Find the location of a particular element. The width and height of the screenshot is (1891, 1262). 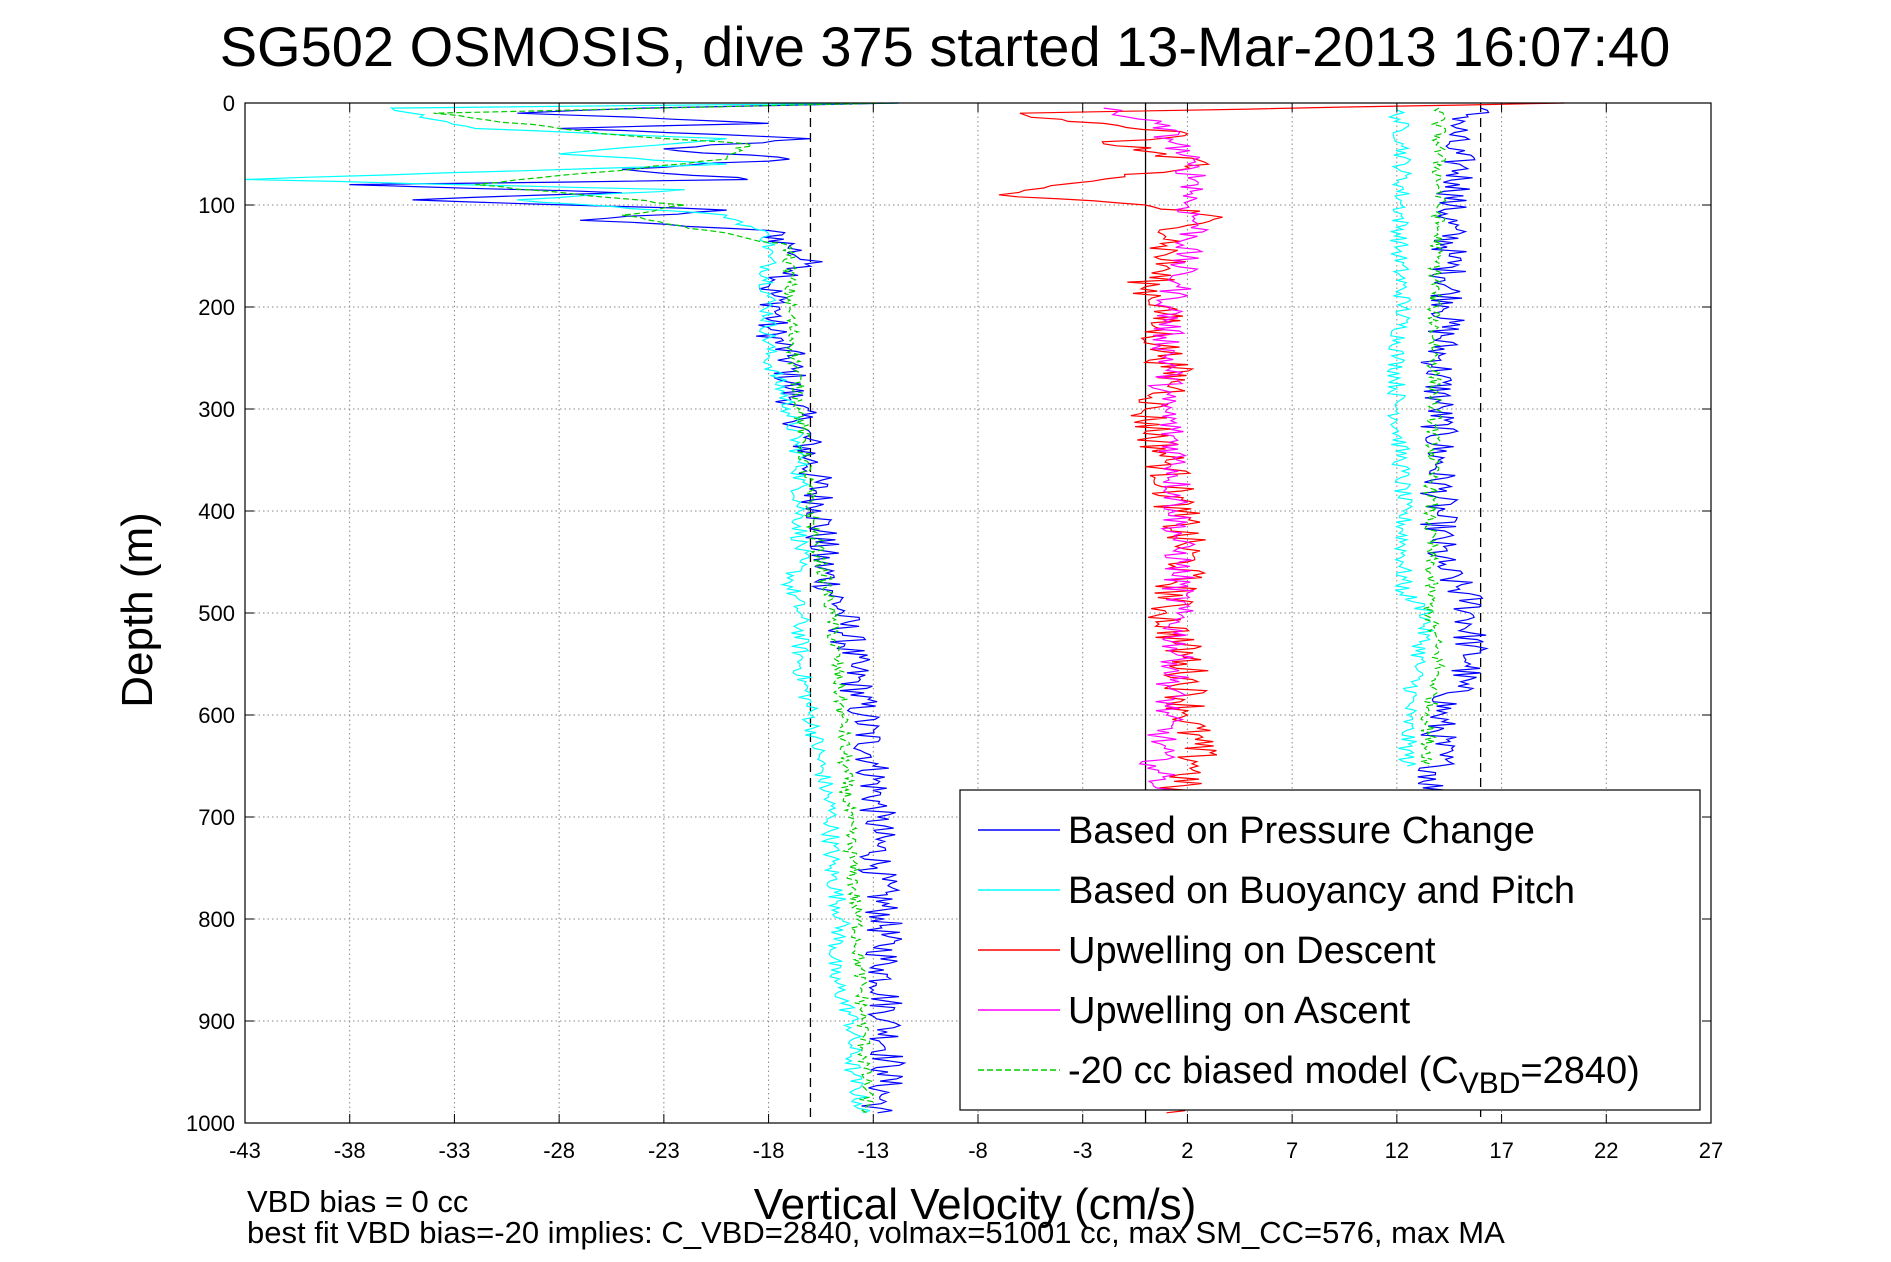

x-tick-label: -13 is located at coordinates (873, 1150).